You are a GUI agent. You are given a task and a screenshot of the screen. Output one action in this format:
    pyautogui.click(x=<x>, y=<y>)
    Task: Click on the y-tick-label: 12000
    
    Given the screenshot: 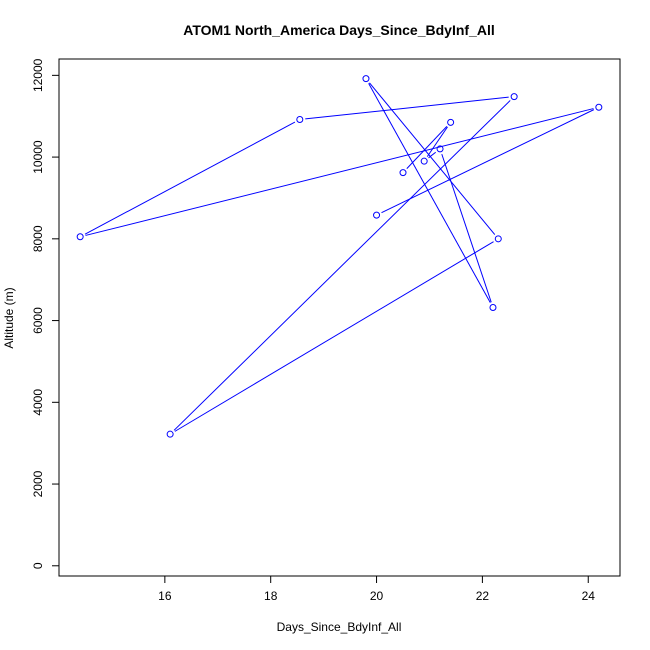 What is the action you would take?
    pyautogui.click(x=38, y=75)
    